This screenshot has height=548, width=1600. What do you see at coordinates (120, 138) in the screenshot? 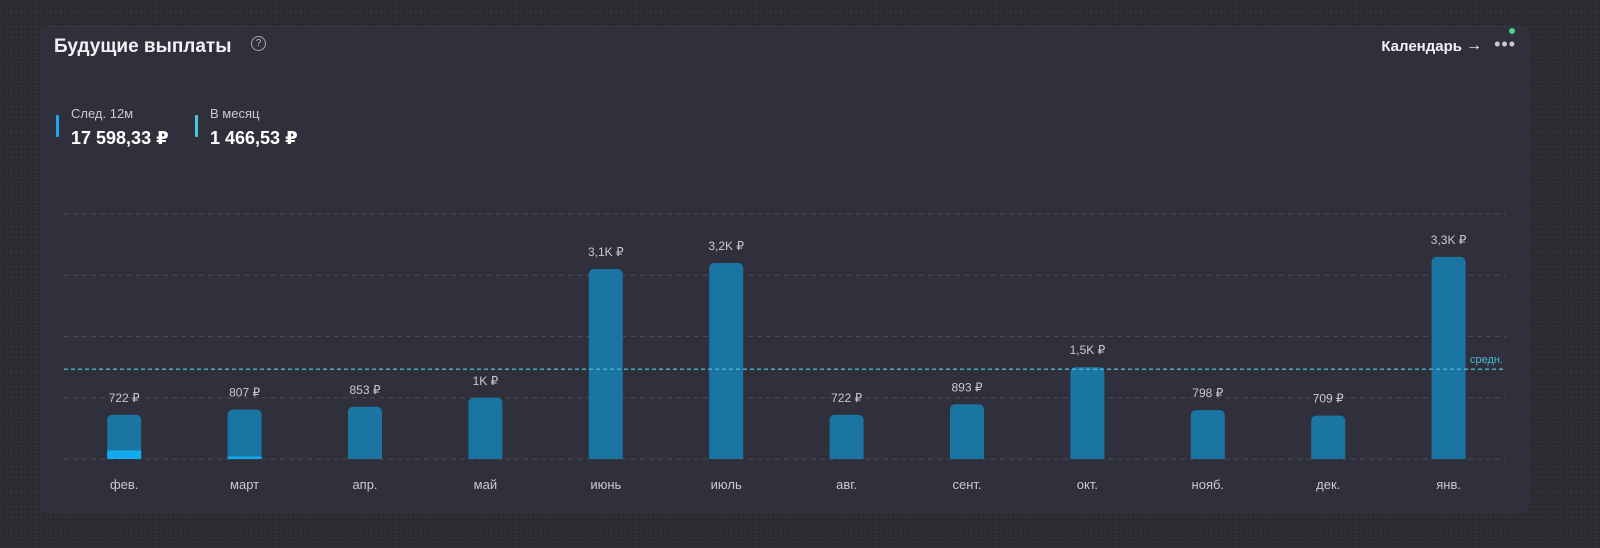
I see `stat-value: 17 598,33 ₽` at bounding box center [120, 138].